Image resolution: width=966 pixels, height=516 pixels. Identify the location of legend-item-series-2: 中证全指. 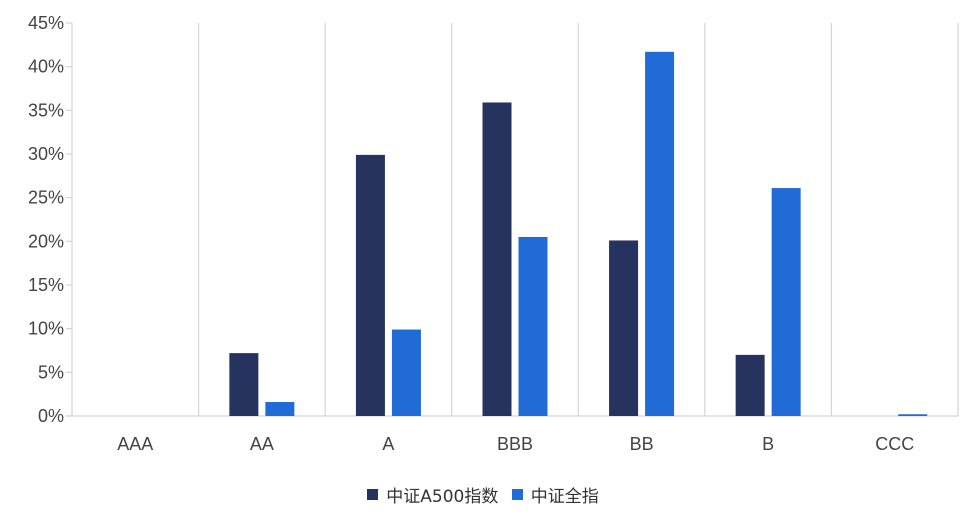
(555, 494).